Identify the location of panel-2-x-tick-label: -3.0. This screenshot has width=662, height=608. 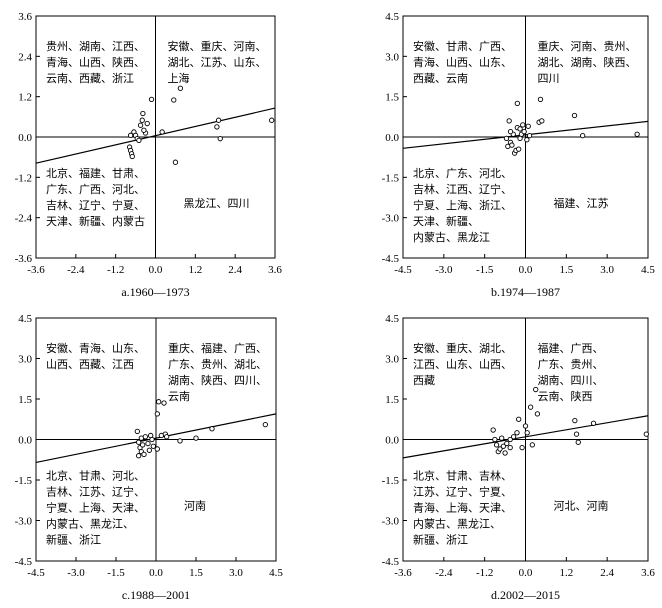
(444, 270).